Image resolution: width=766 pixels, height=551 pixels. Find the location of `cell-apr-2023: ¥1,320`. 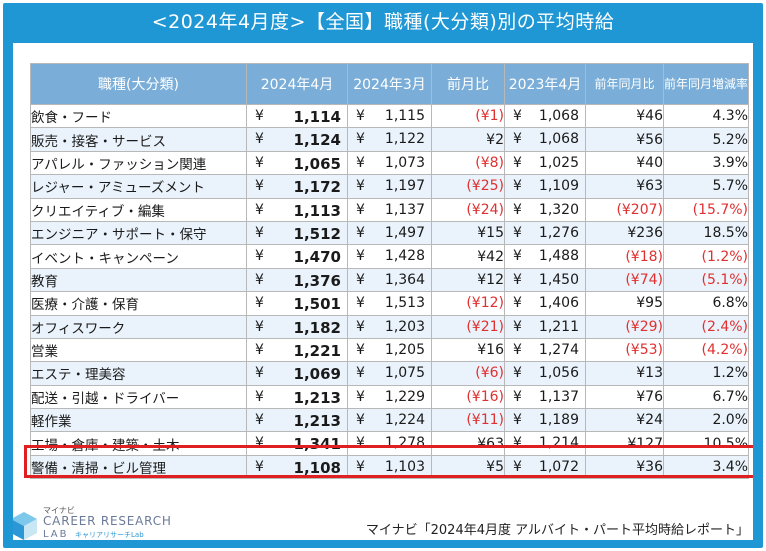

cell-apr-2023: ¥1,320 is located at coordinates (545, 209).